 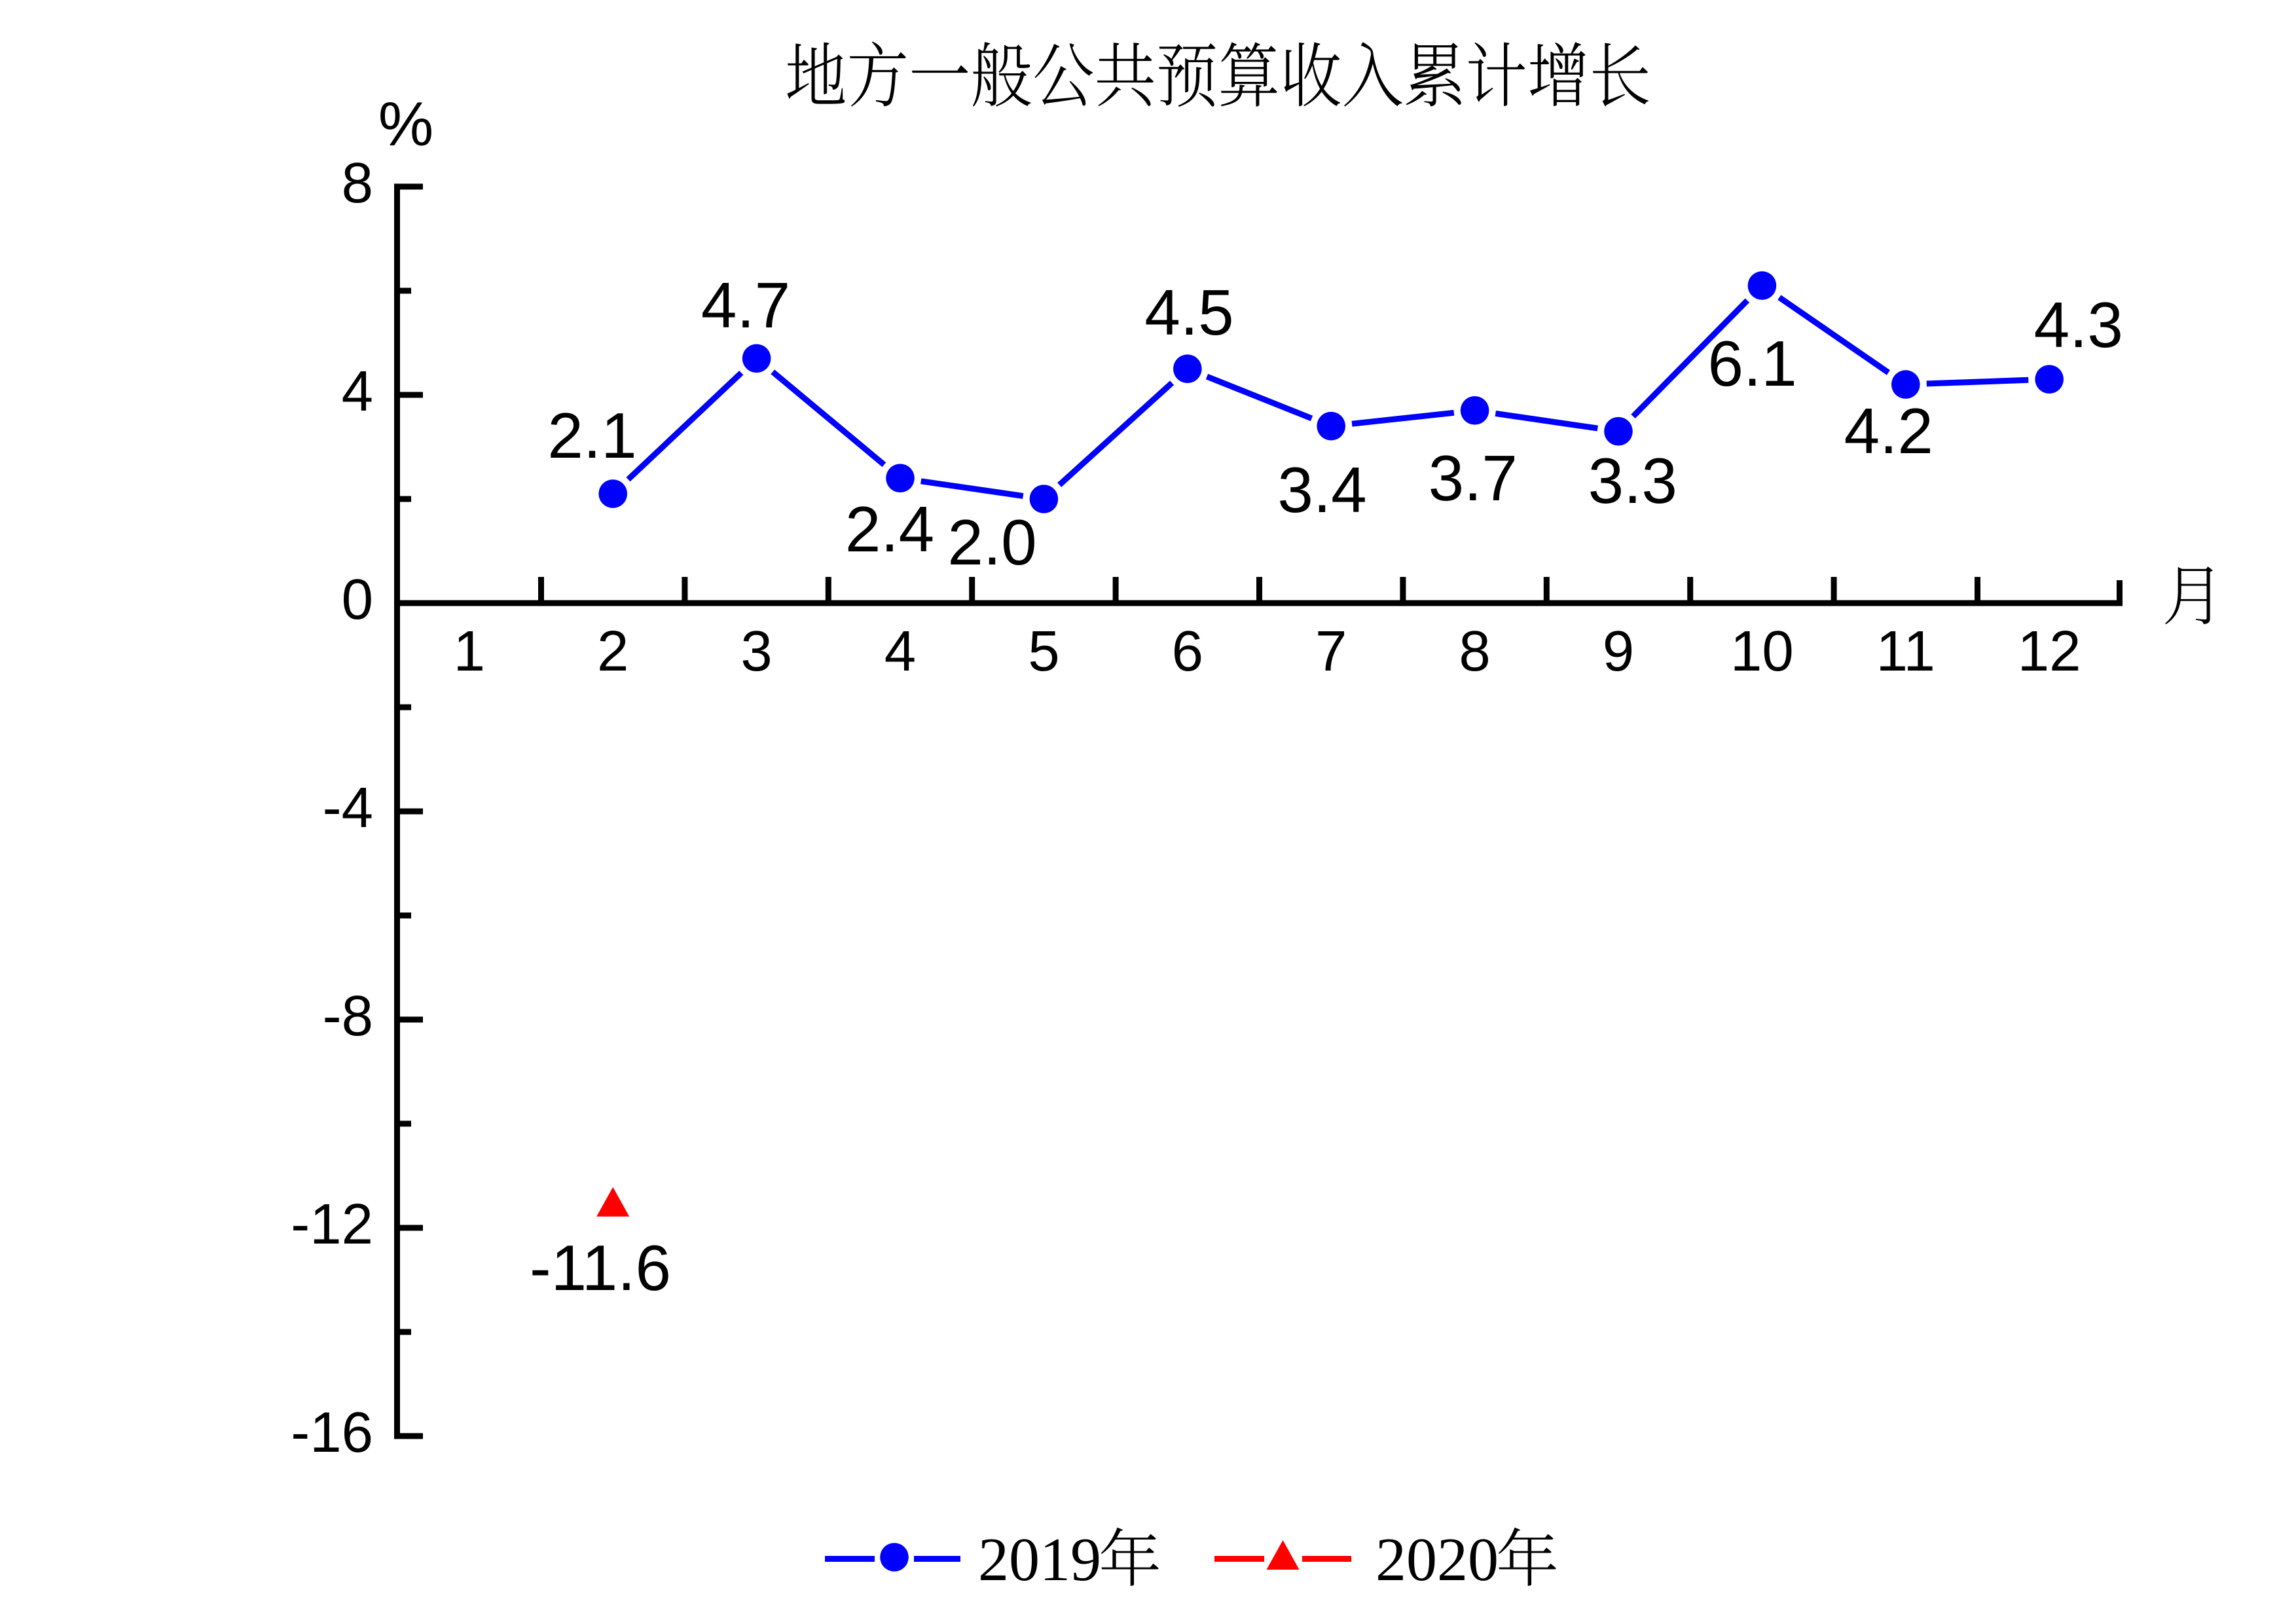 What do you see at coordinates (1321, 490) in the screenshot?
I see `svg-text: 3.4` at bounding box center [1321, 490].